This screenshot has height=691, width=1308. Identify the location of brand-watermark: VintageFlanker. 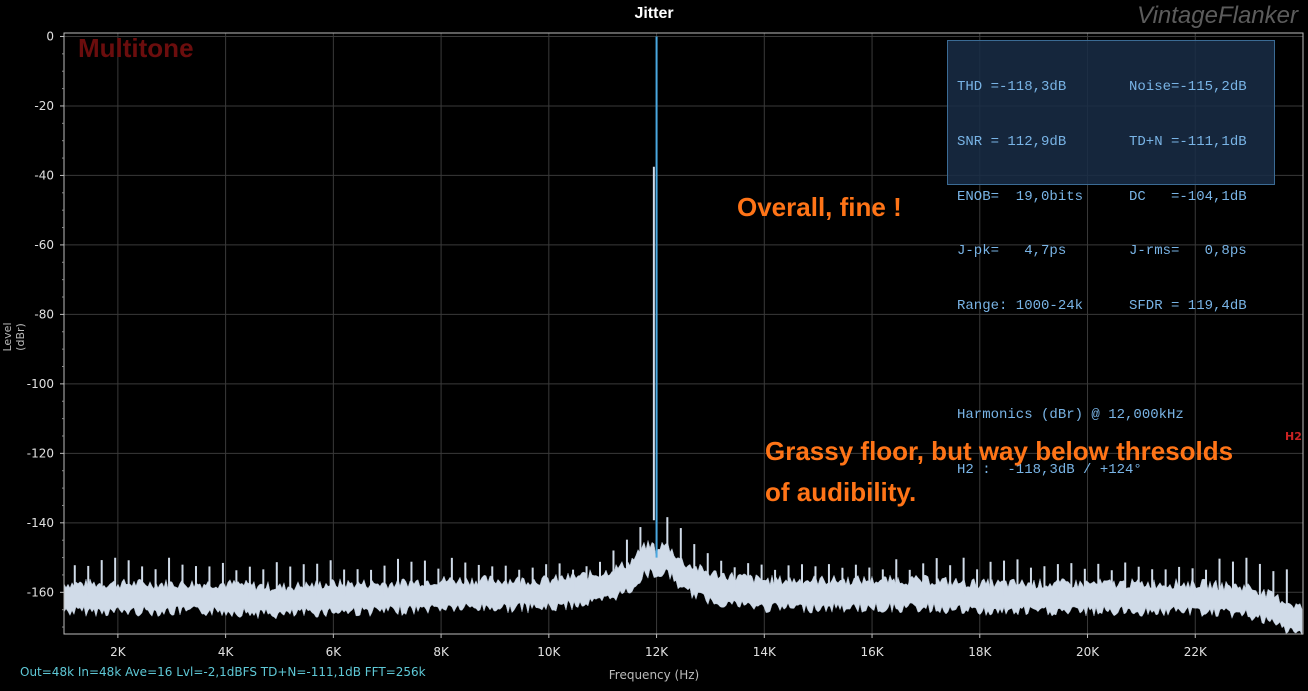
(1217, 15).